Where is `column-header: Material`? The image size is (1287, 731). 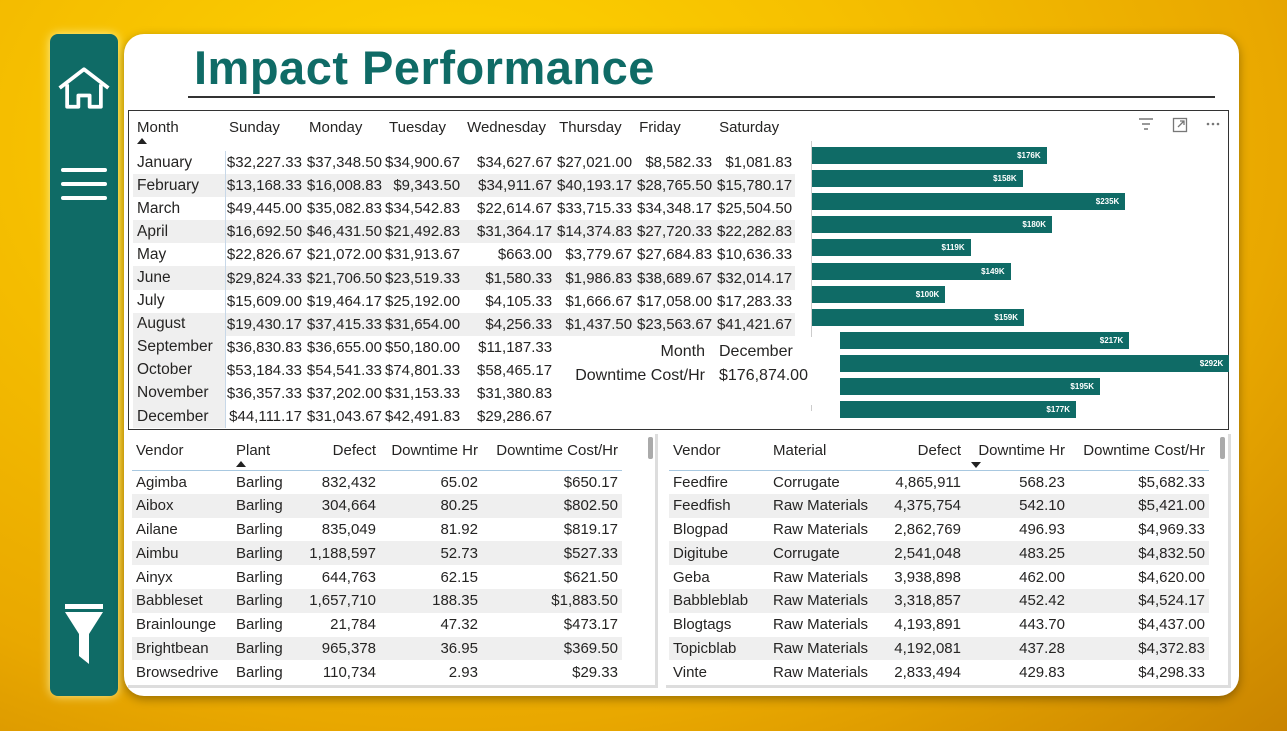 column-header: Material is located at coordinates (825, 454).